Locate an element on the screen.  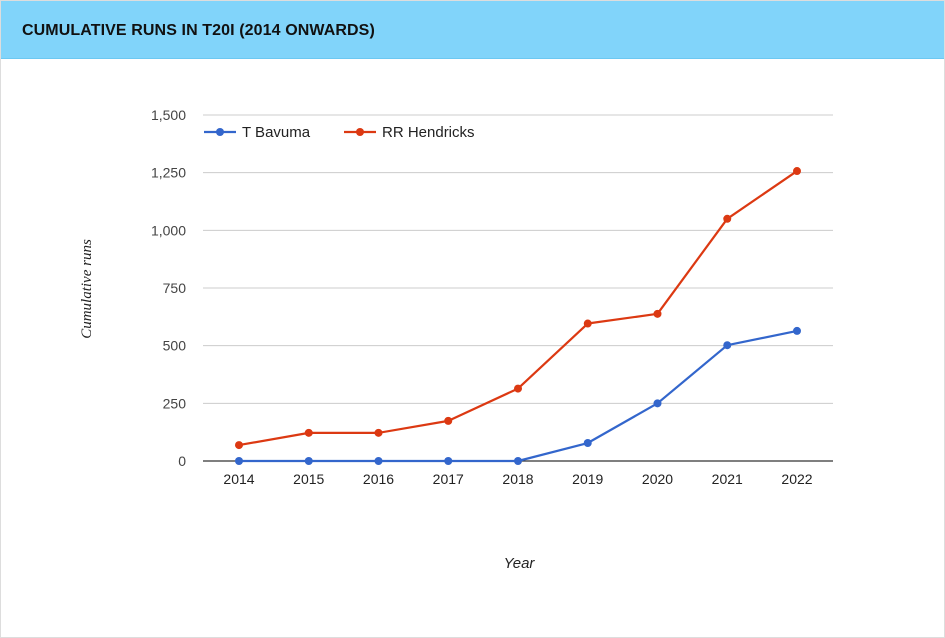
legend-item: RR Hendricks is located at coordinates (409, 132).